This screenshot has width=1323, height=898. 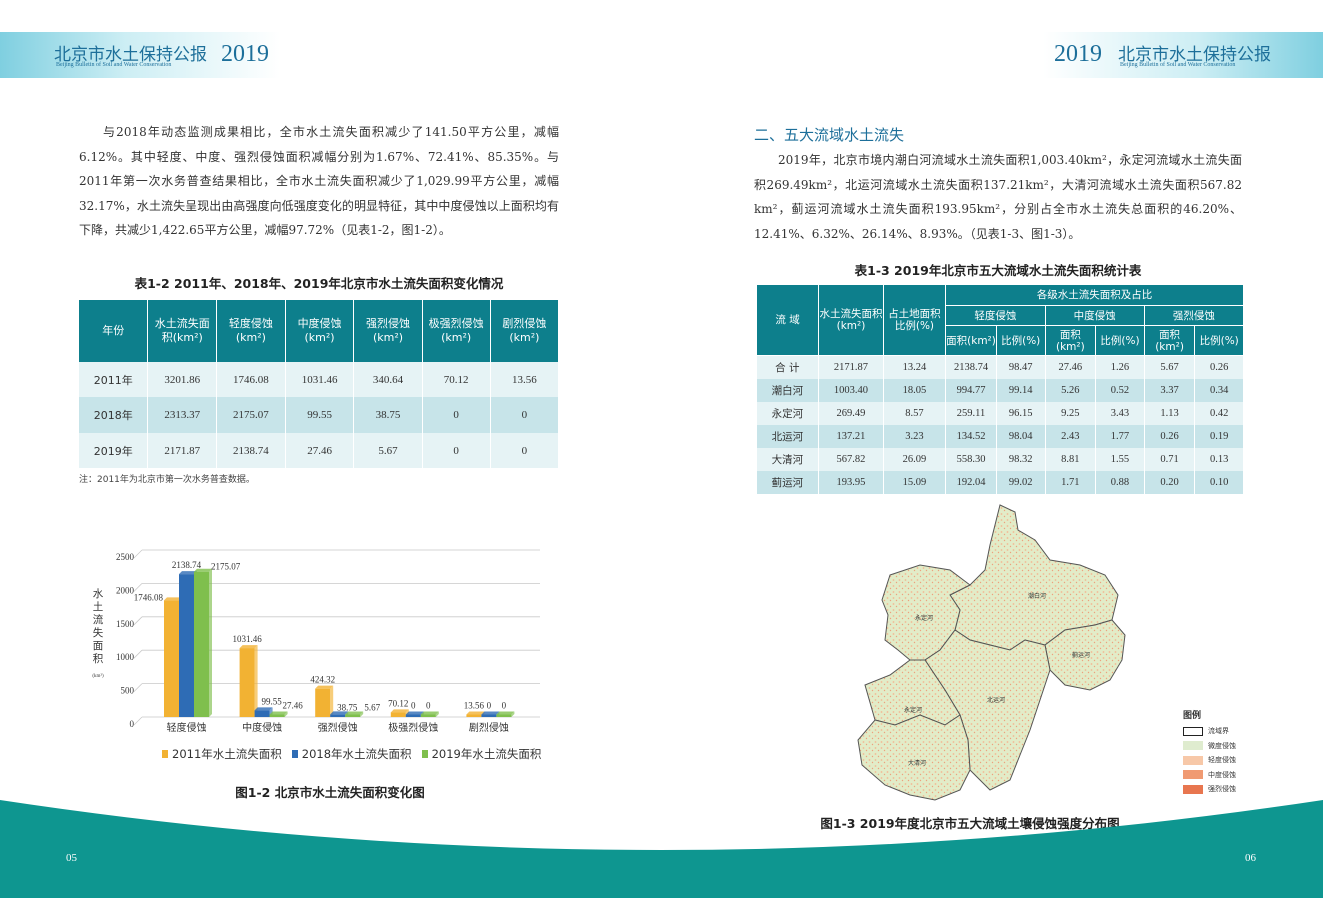 I want to click on table-cell: 8.81, so click(x=1071, y=459).